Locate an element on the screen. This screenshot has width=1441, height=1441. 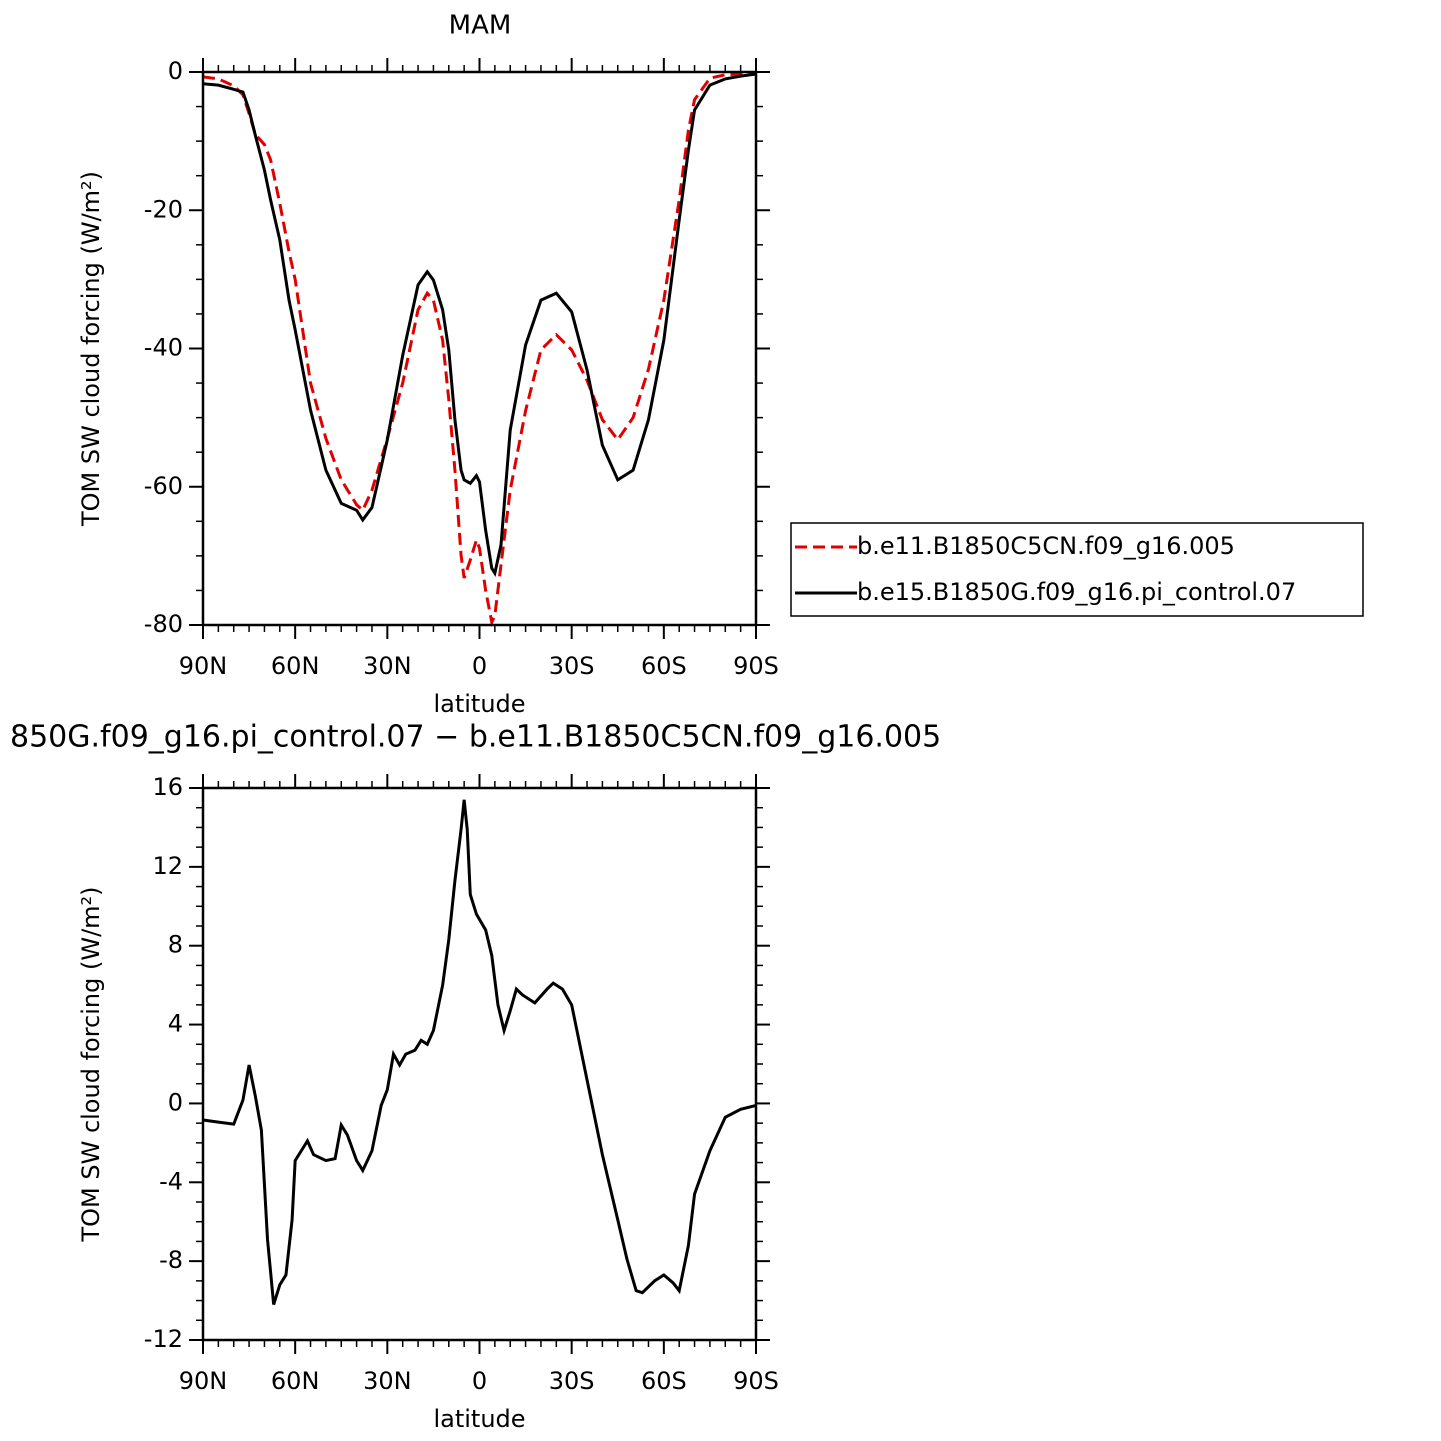
y-tick-label: 4 is located at coordinates (175, 1024).